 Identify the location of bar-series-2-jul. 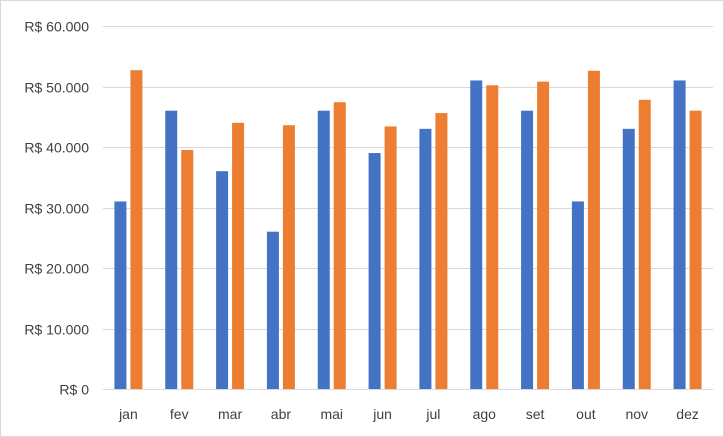
(441, 251).